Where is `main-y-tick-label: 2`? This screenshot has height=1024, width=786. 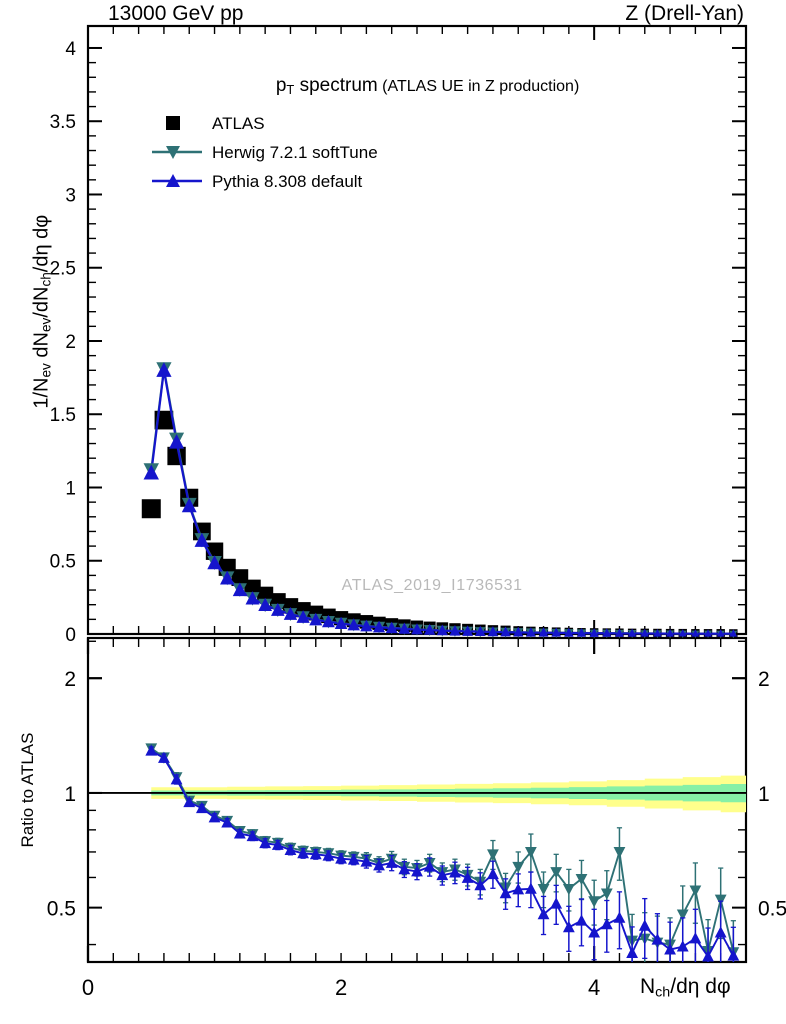 main-y-tick-label: 2 is located at coordinates (70, 342).